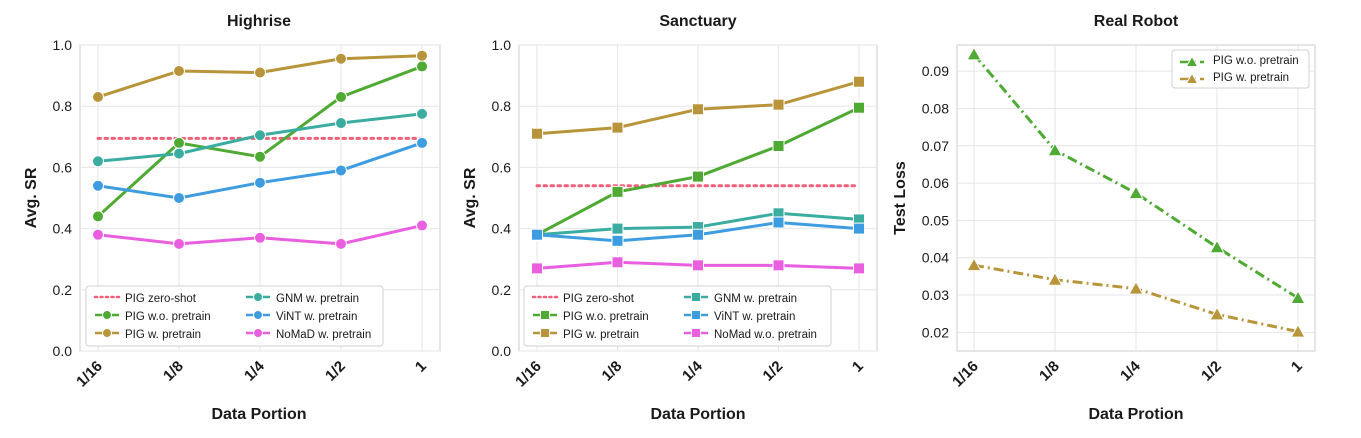 The width and height of the screenshot is (1361, 438). I want to click on series-line, so click(1135, 176).